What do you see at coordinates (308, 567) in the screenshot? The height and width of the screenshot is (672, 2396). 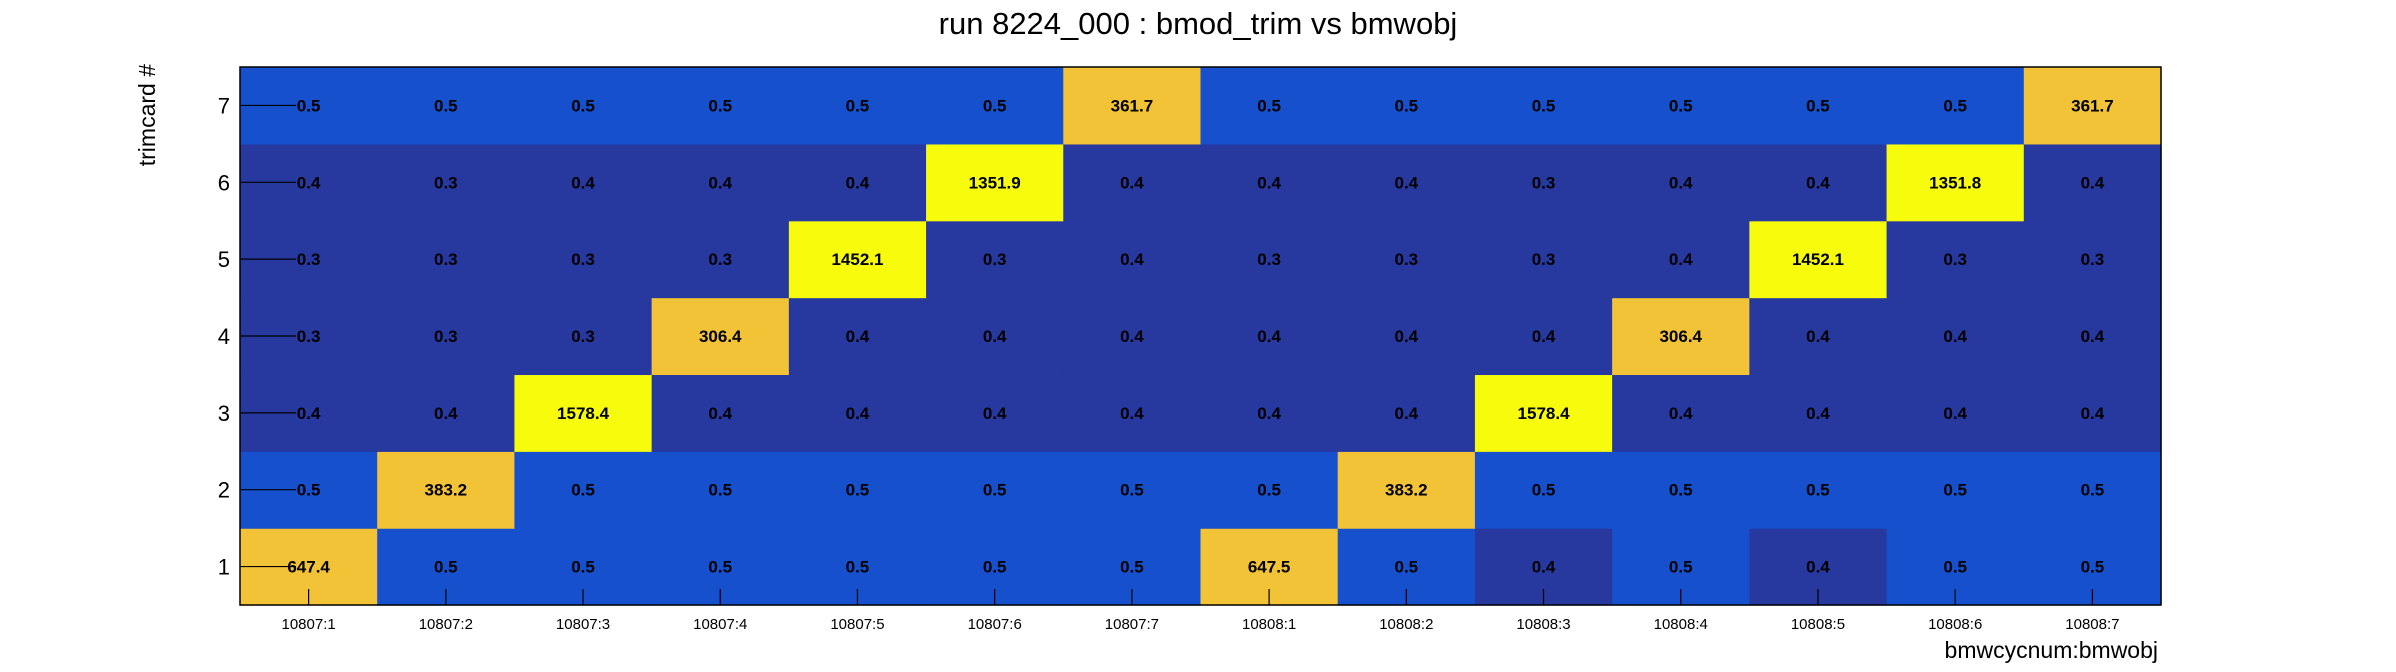 I see `cell-value-label: 647.4` at bounding box center [308, 567].